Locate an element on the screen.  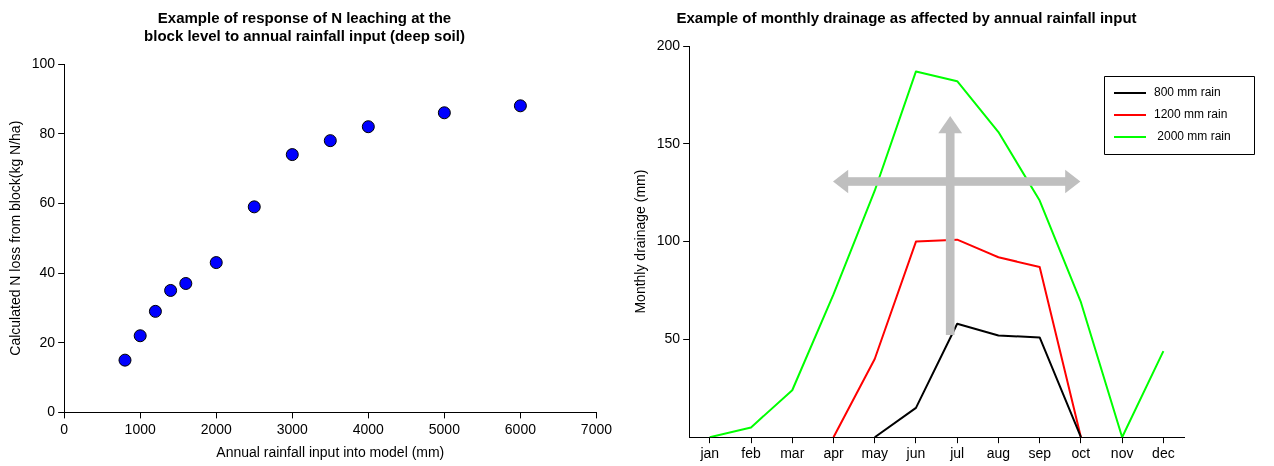
y-tick-label: 50 is located at coordinates (672, 338).